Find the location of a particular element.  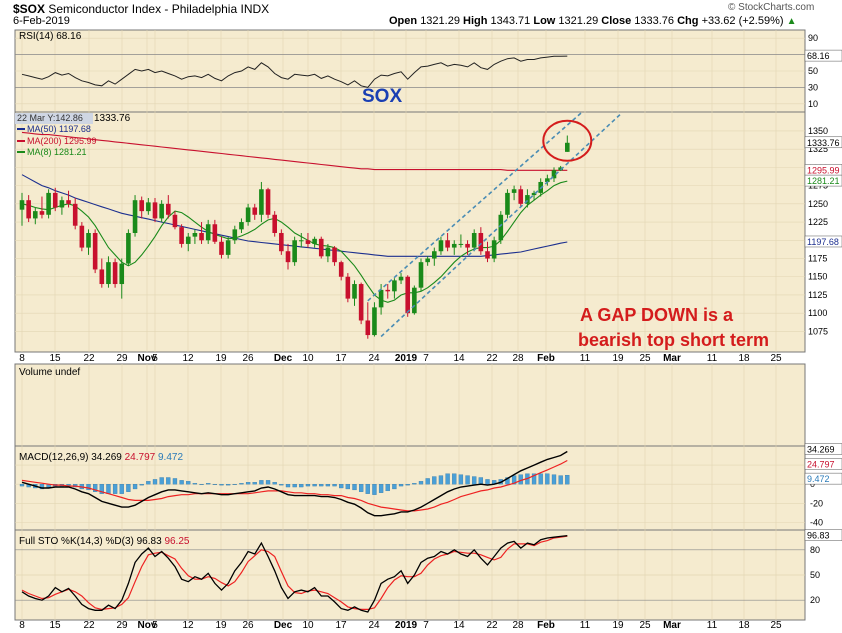

rsi-layer is located at coordinates (294, 71).